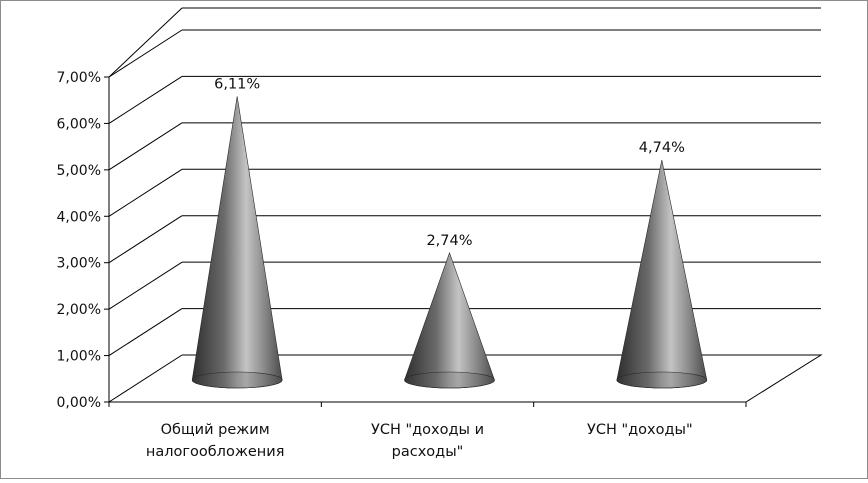  Describe the element at coordinates (79, 78) in the screenshot. I see `y-tick-label: 7,00%` at that location.